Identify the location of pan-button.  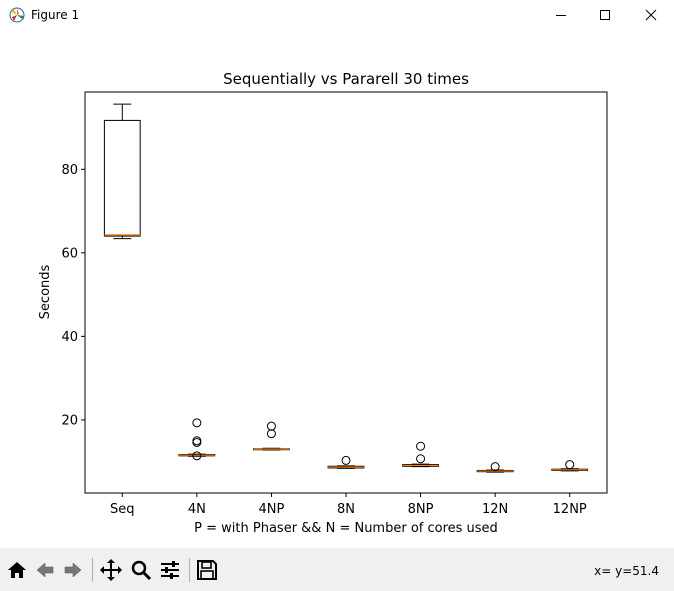
(111, 570).